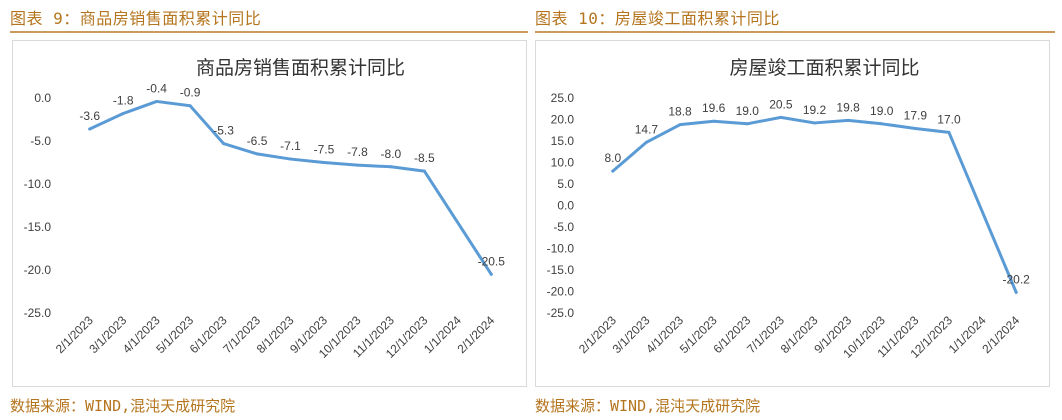 The width and height of the screenshot is (1062, 420). What do you see at coordinates (647, 129) in the screenshot?
I see `data-label: 14.7` at bounding box center [647, 129].